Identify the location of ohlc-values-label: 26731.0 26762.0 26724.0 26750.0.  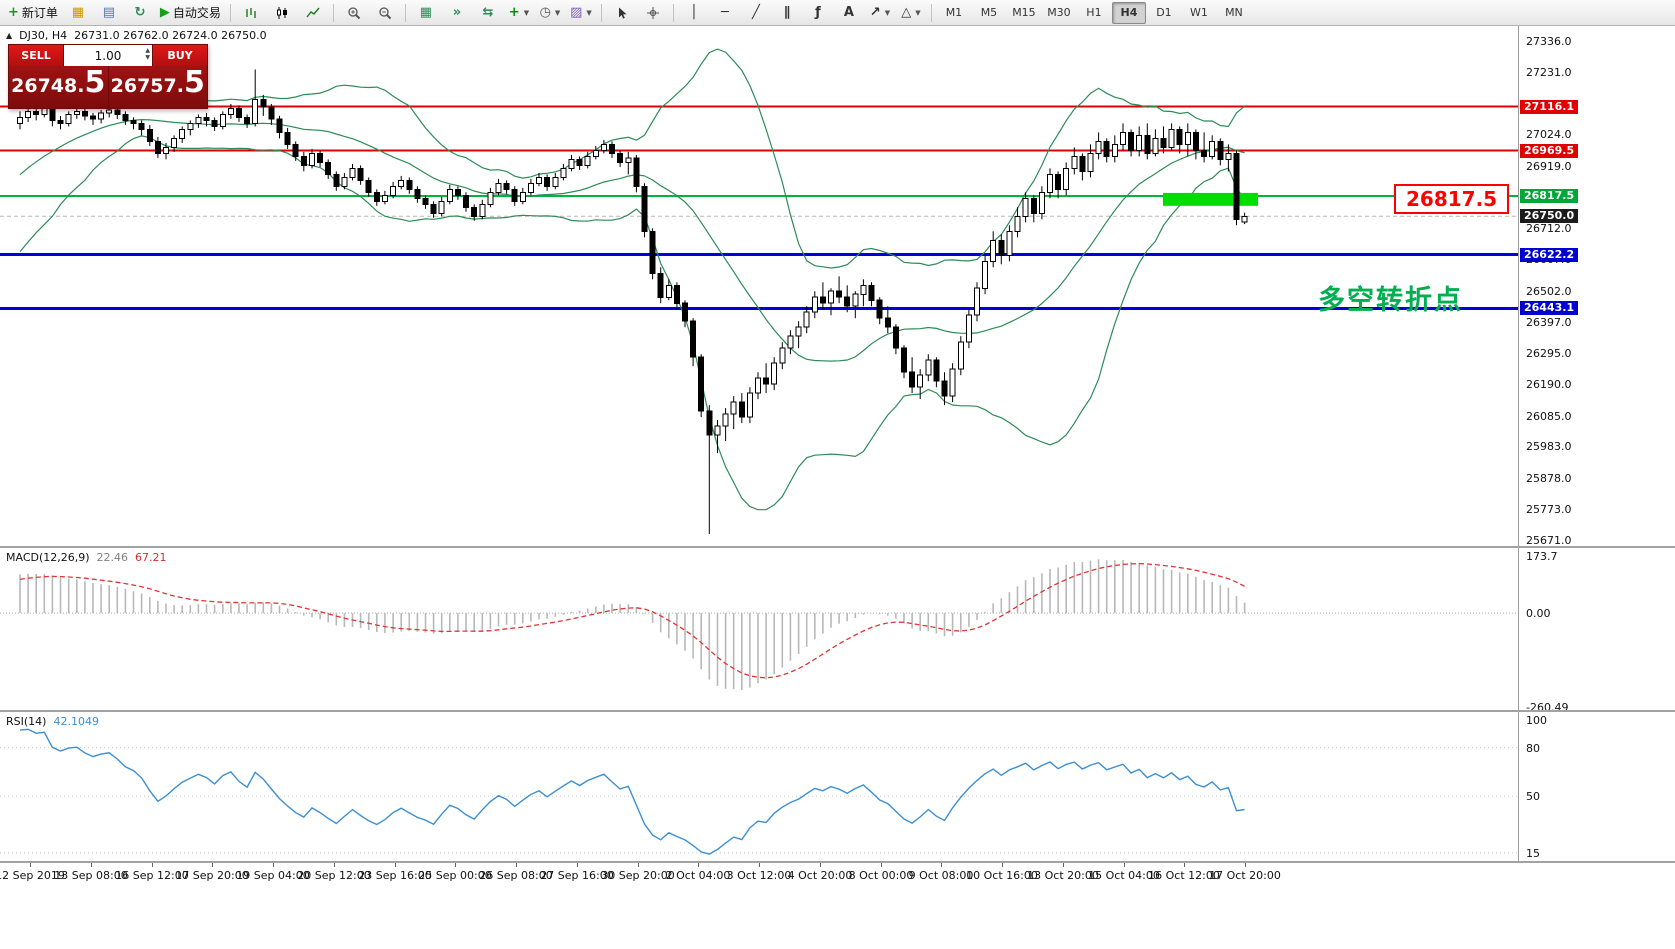
(170, 35).